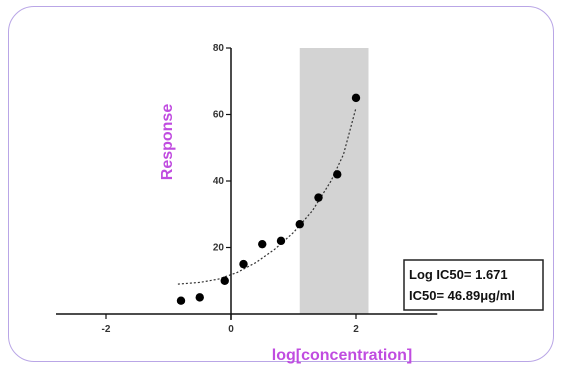 This screenshot has width=562, height=370. I want to click on y-tick-label: 60, so click(219, 115).